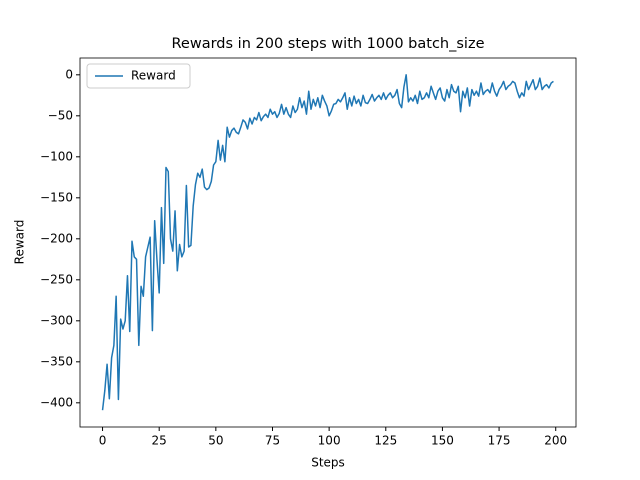 The height and width of the screenshot is (480, 640). What do you see at coordinates (56, 320) in the screenshot?
I see `y-tick-label: −300` at bounding box center [56, 320].